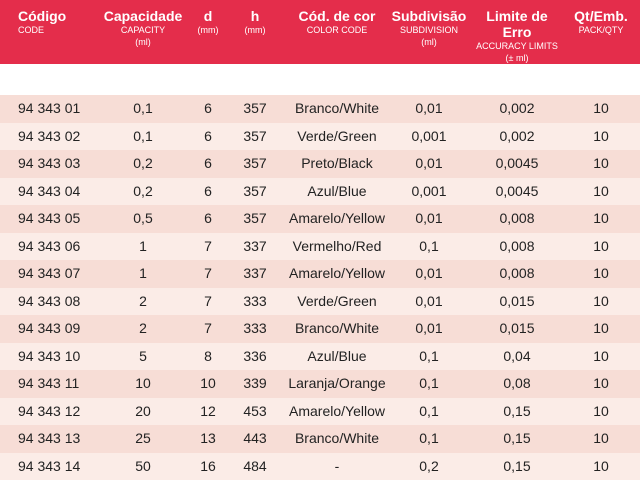 The width and height of the screenshot is (640, 480). I want to click on table-row: 94 343 02 0,1 6 357 Verde/Green 0,001 0,002 10, so click(320, 136).